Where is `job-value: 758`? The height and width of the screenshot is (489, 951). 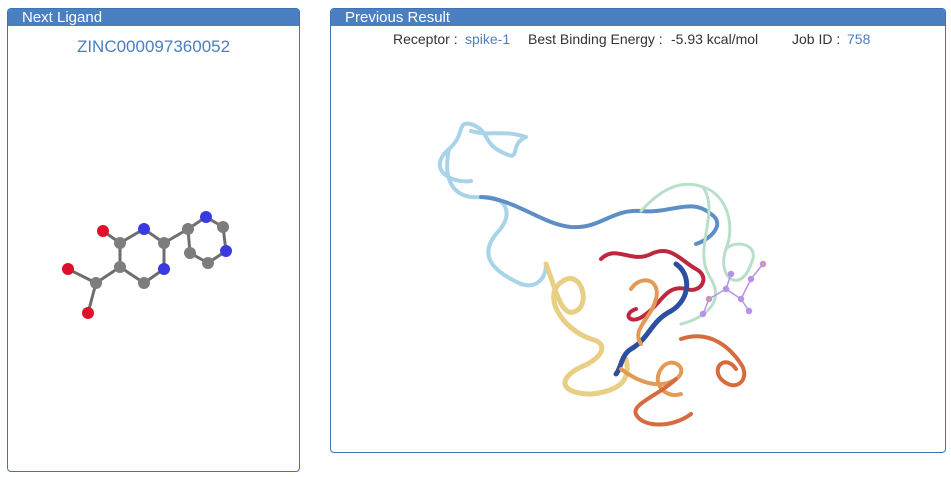
job-value: 758 is located at coordinates (859, 39).